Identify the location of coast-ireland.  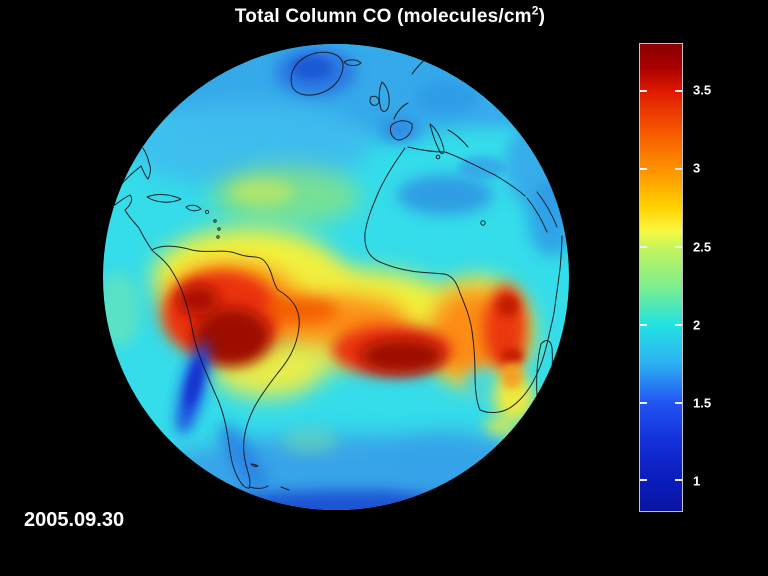
(374, 100).